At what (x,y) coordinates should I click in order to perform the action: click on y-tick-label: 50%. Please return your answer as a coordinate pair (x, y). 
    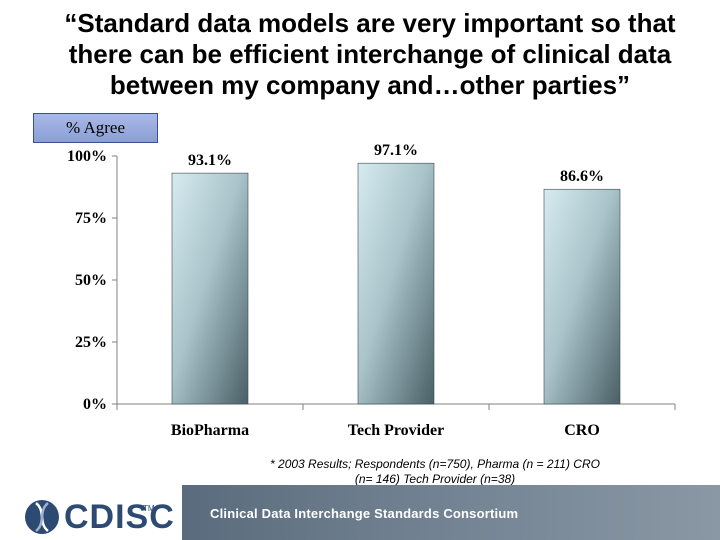
    Looking at the image, I should click on (91, 280).